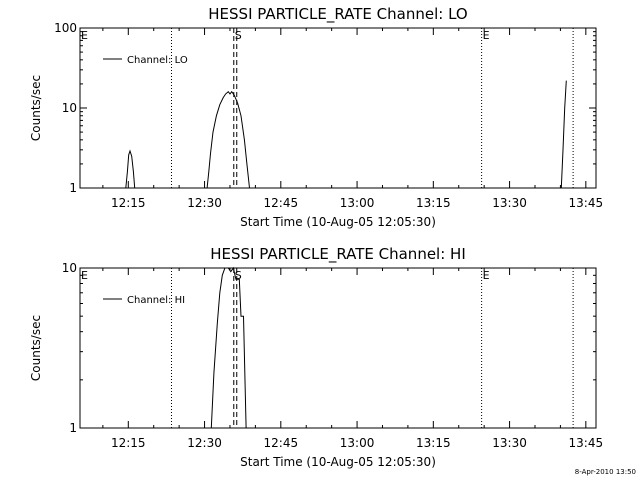 This screenshot has width=640, height=480. I want to click on series-line, so click(228, 347).